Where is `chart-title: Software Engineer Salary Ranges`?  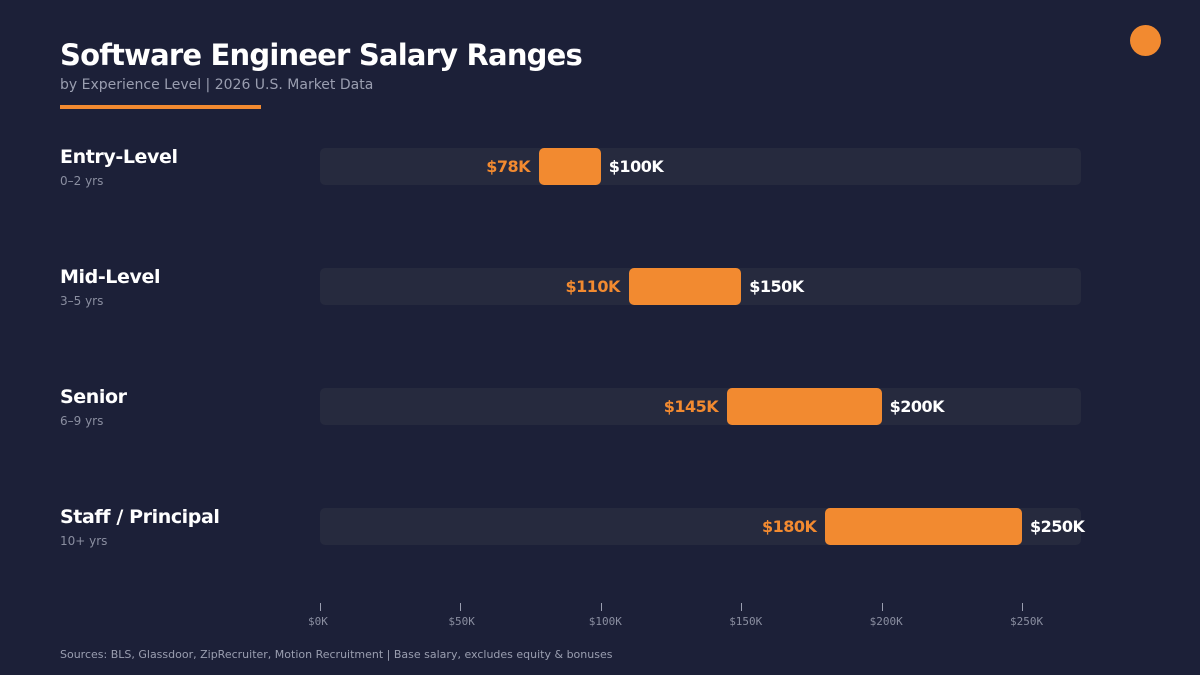
chart-title: Software Engineer Salary Ranges is located at coordinates (321, 55).